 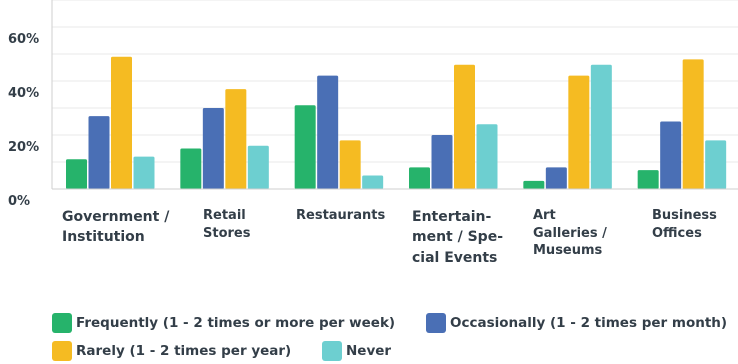 I want to click on legend-item-never: Never, so click(x=356, y=351).